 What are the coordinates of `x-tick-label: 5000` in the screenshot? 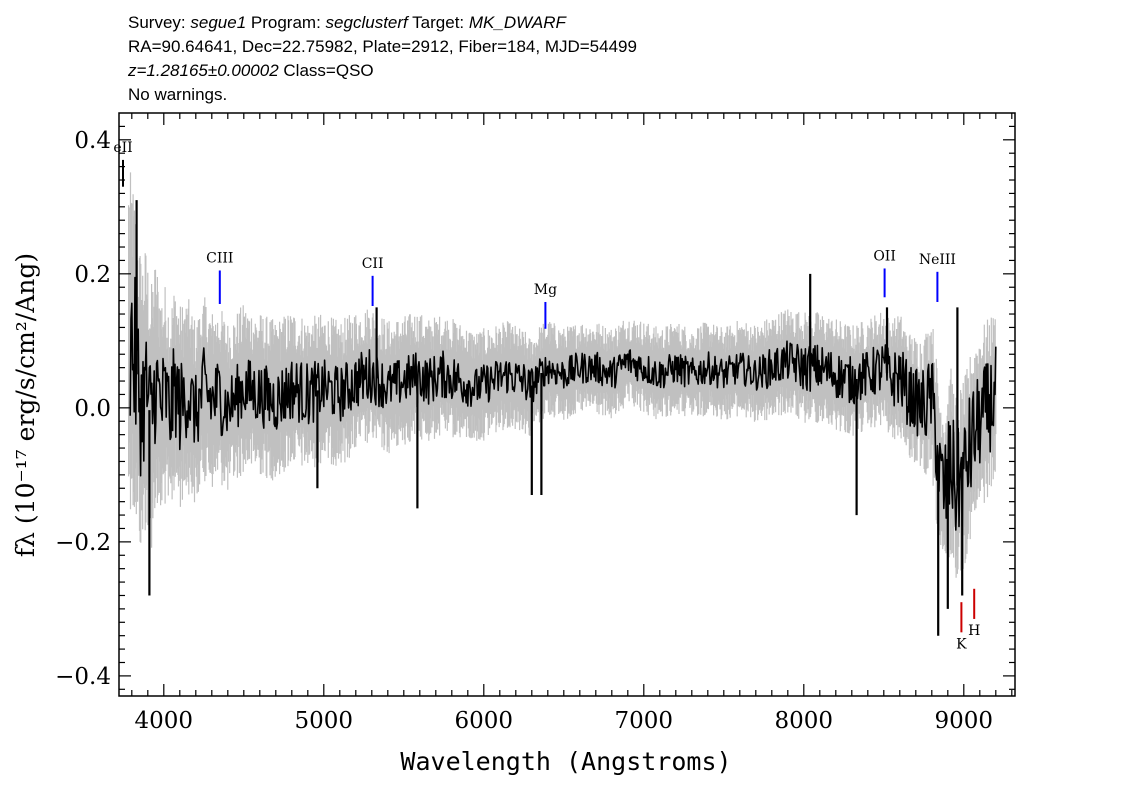 It's located at (324, 721).